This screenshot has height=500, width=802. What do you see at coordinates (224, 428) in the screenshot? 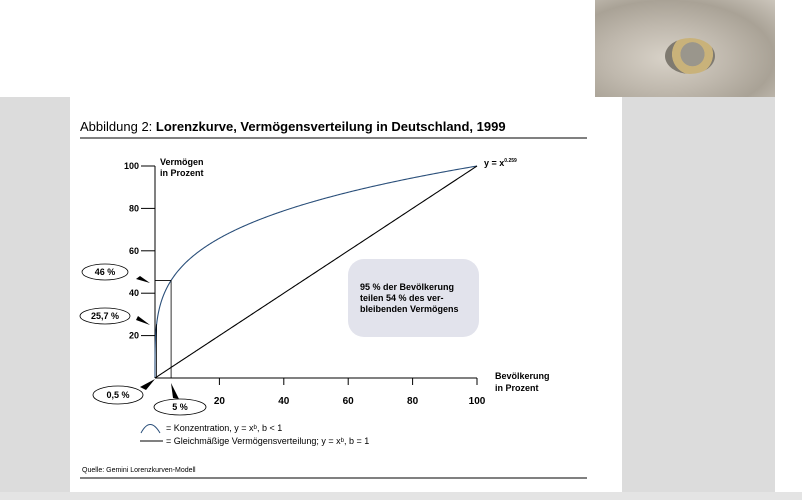
I see `legend-concentration: = Konzentration, y = xᵇ, b < 1` at bounding box center [224, 428].